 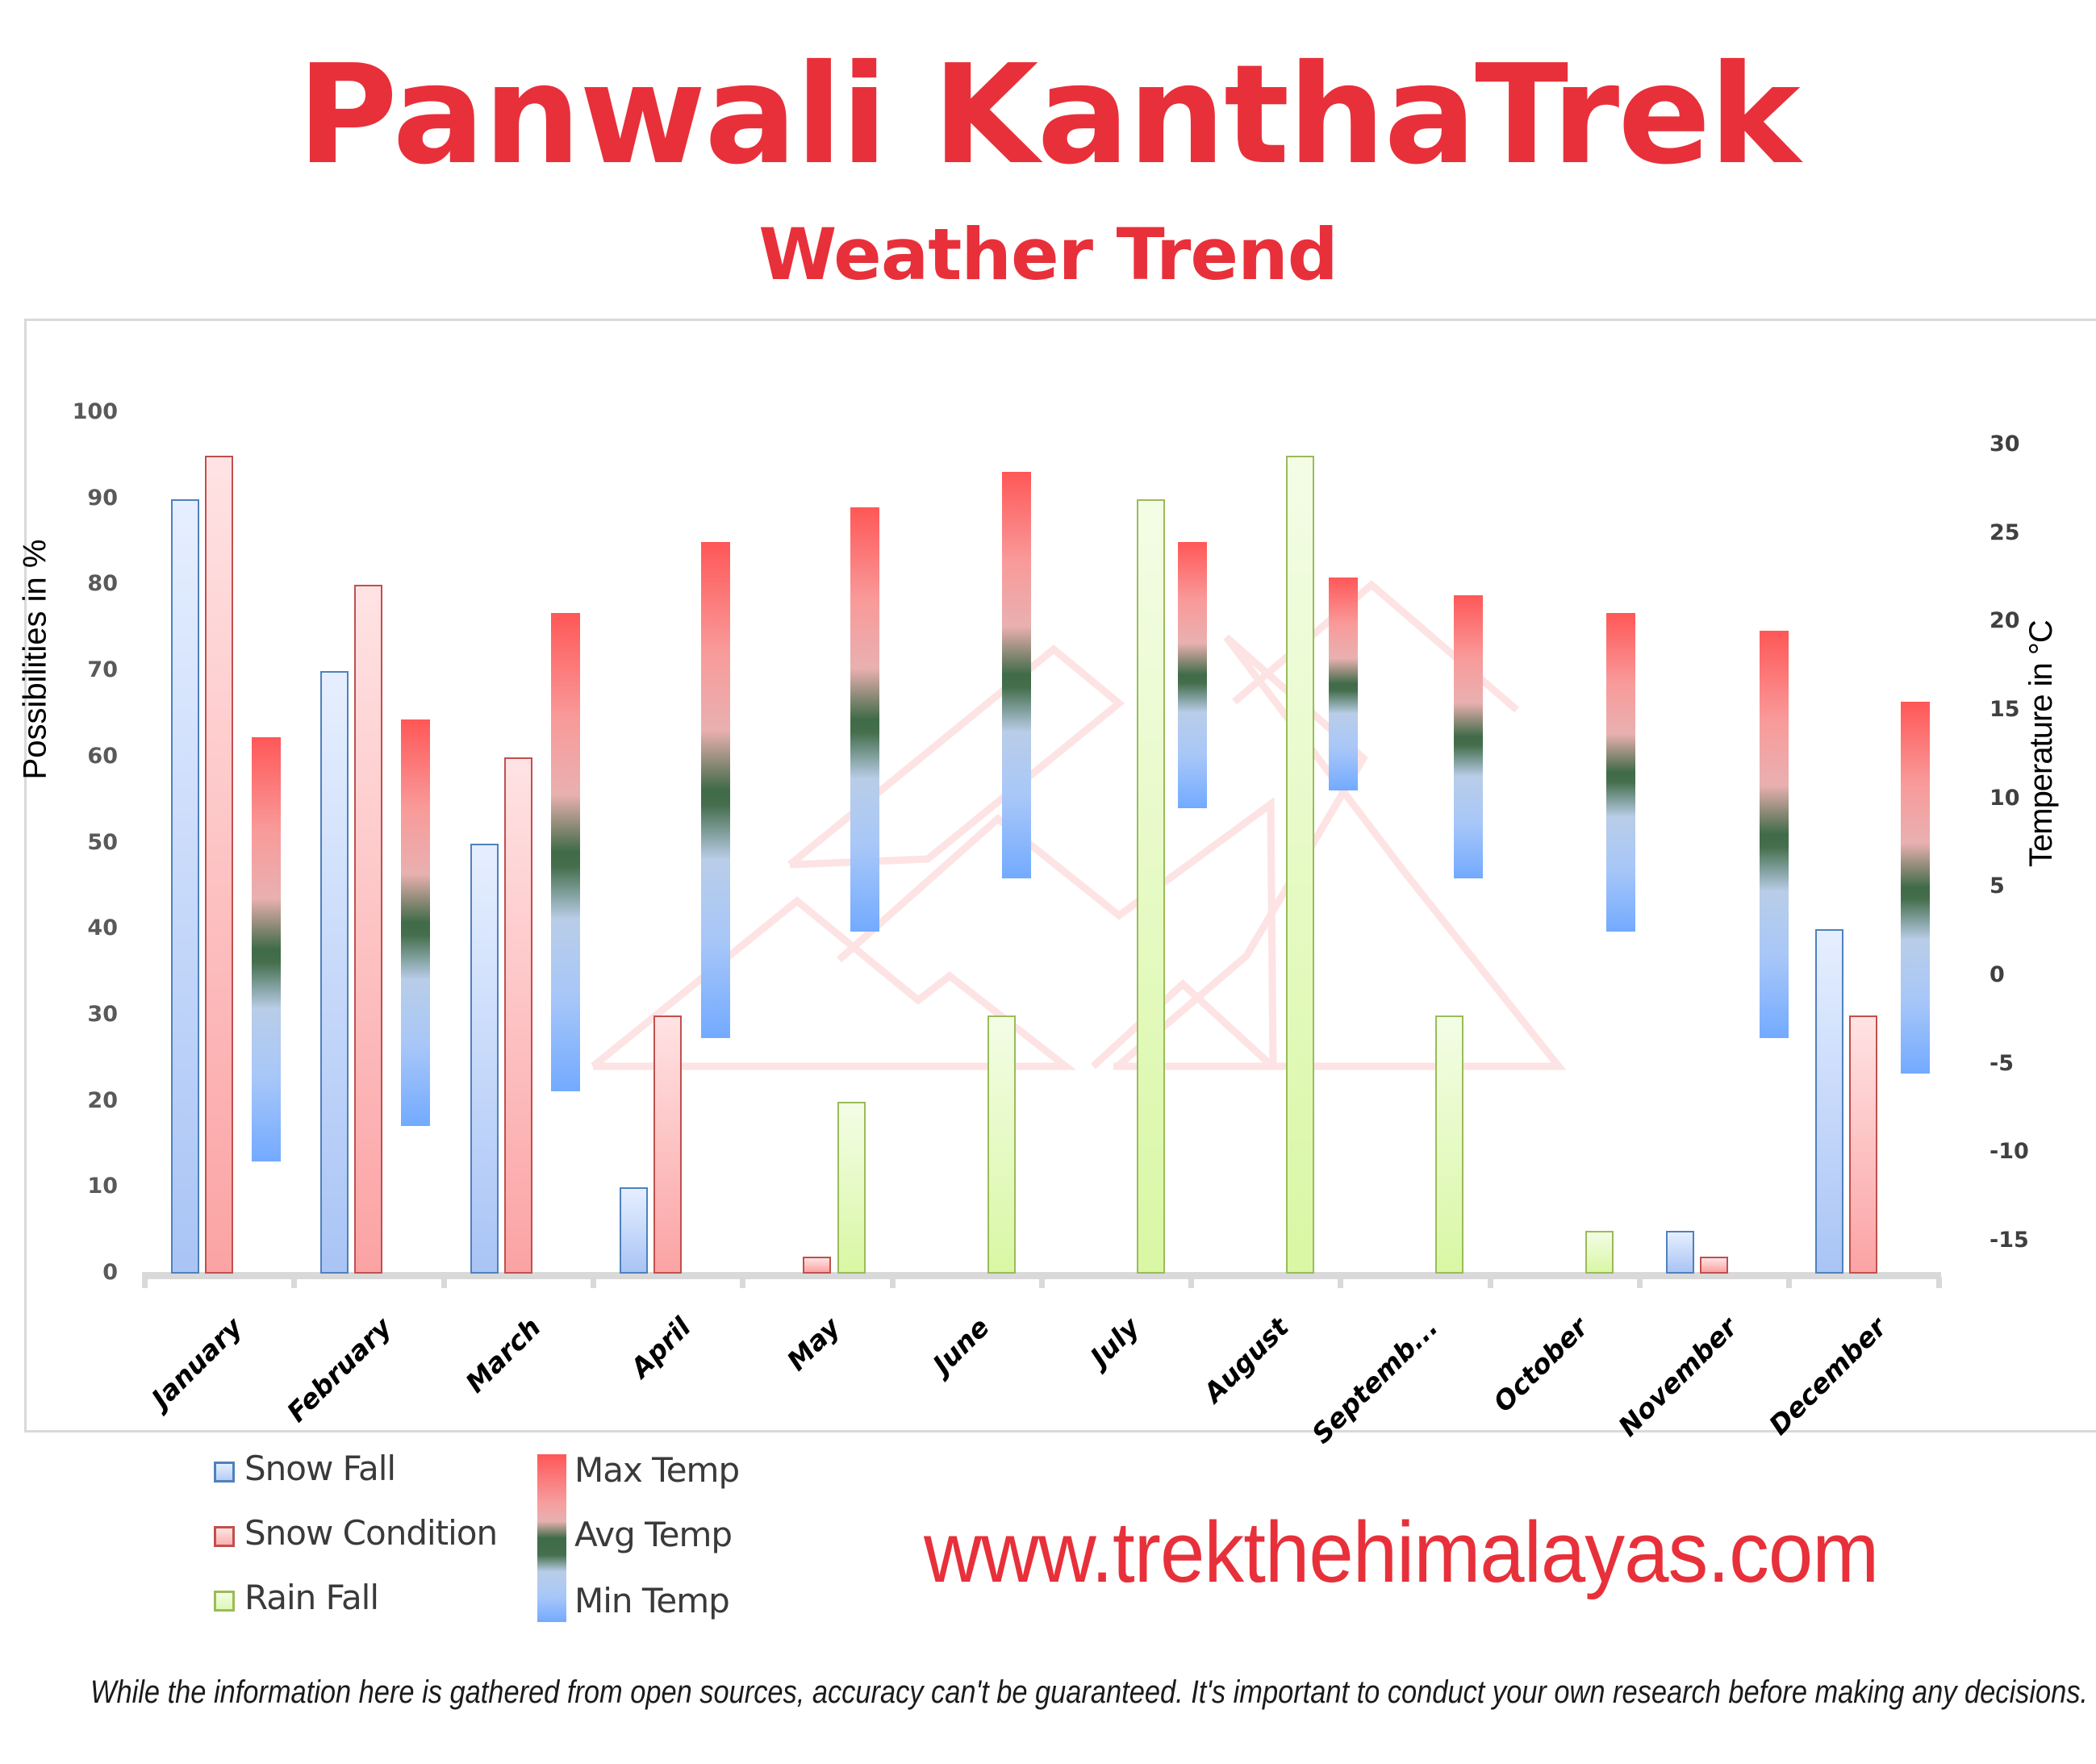 What do you see at coordinates (2009, 1152) in the screenshot?
I see `y2-tick-label: -10` at bounding box center [2009, 1152].